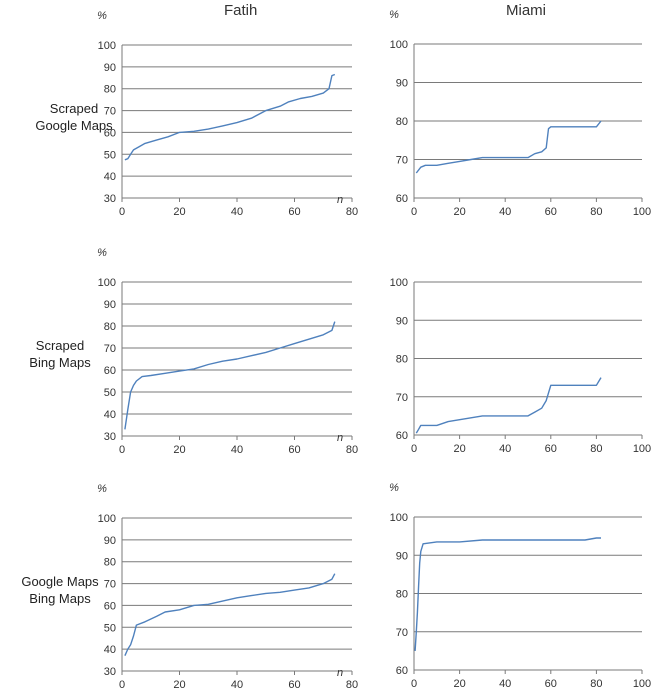 Image resolution: width=654 pixels, height=690 pixels. Describe the element at coordinates (74, 117) in the screenshot. I see `row-label-scraped-google-maps: Scraped Google Maps` at that location.